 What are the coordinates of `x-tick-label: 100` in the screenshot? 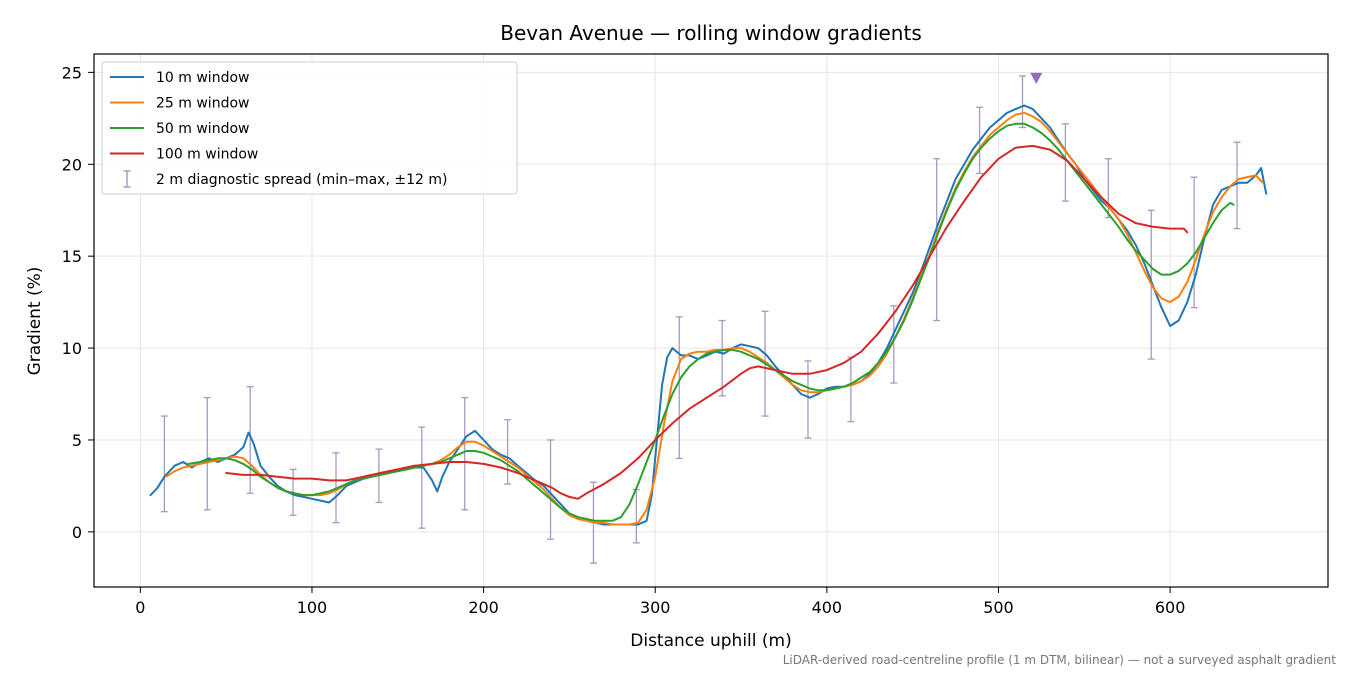 It's located at (312, 607).